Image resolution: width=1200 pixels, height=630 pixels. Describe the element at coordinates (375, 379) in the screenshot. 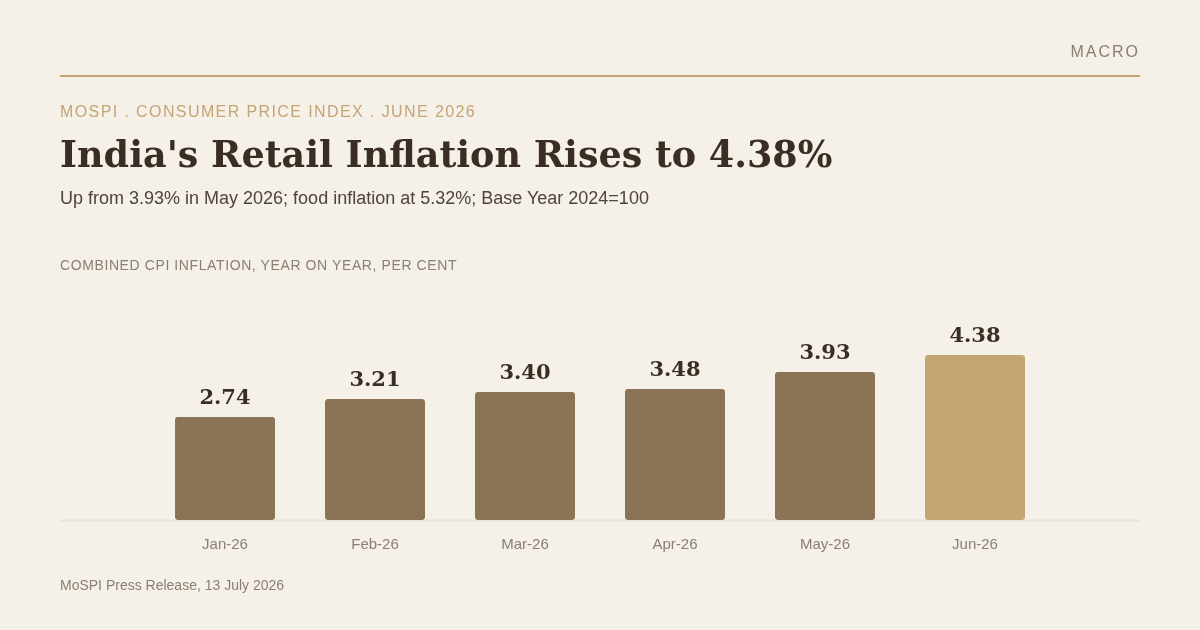

I see `data-label: 3.21` at that location.